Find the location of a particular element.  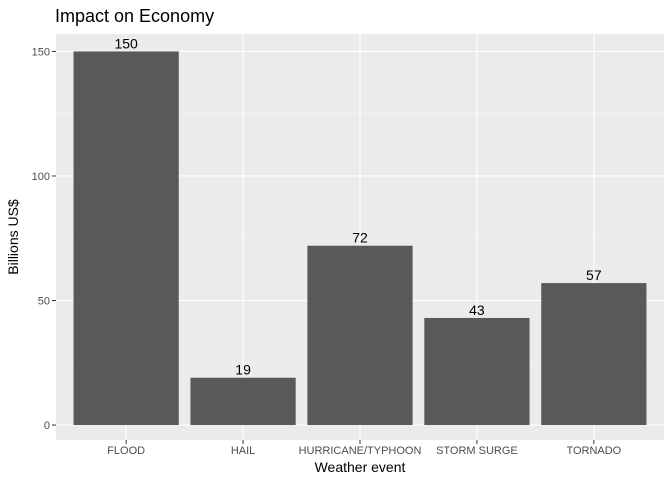

y-axis: 0 50 100 150 is located at coordinates (44, 239).